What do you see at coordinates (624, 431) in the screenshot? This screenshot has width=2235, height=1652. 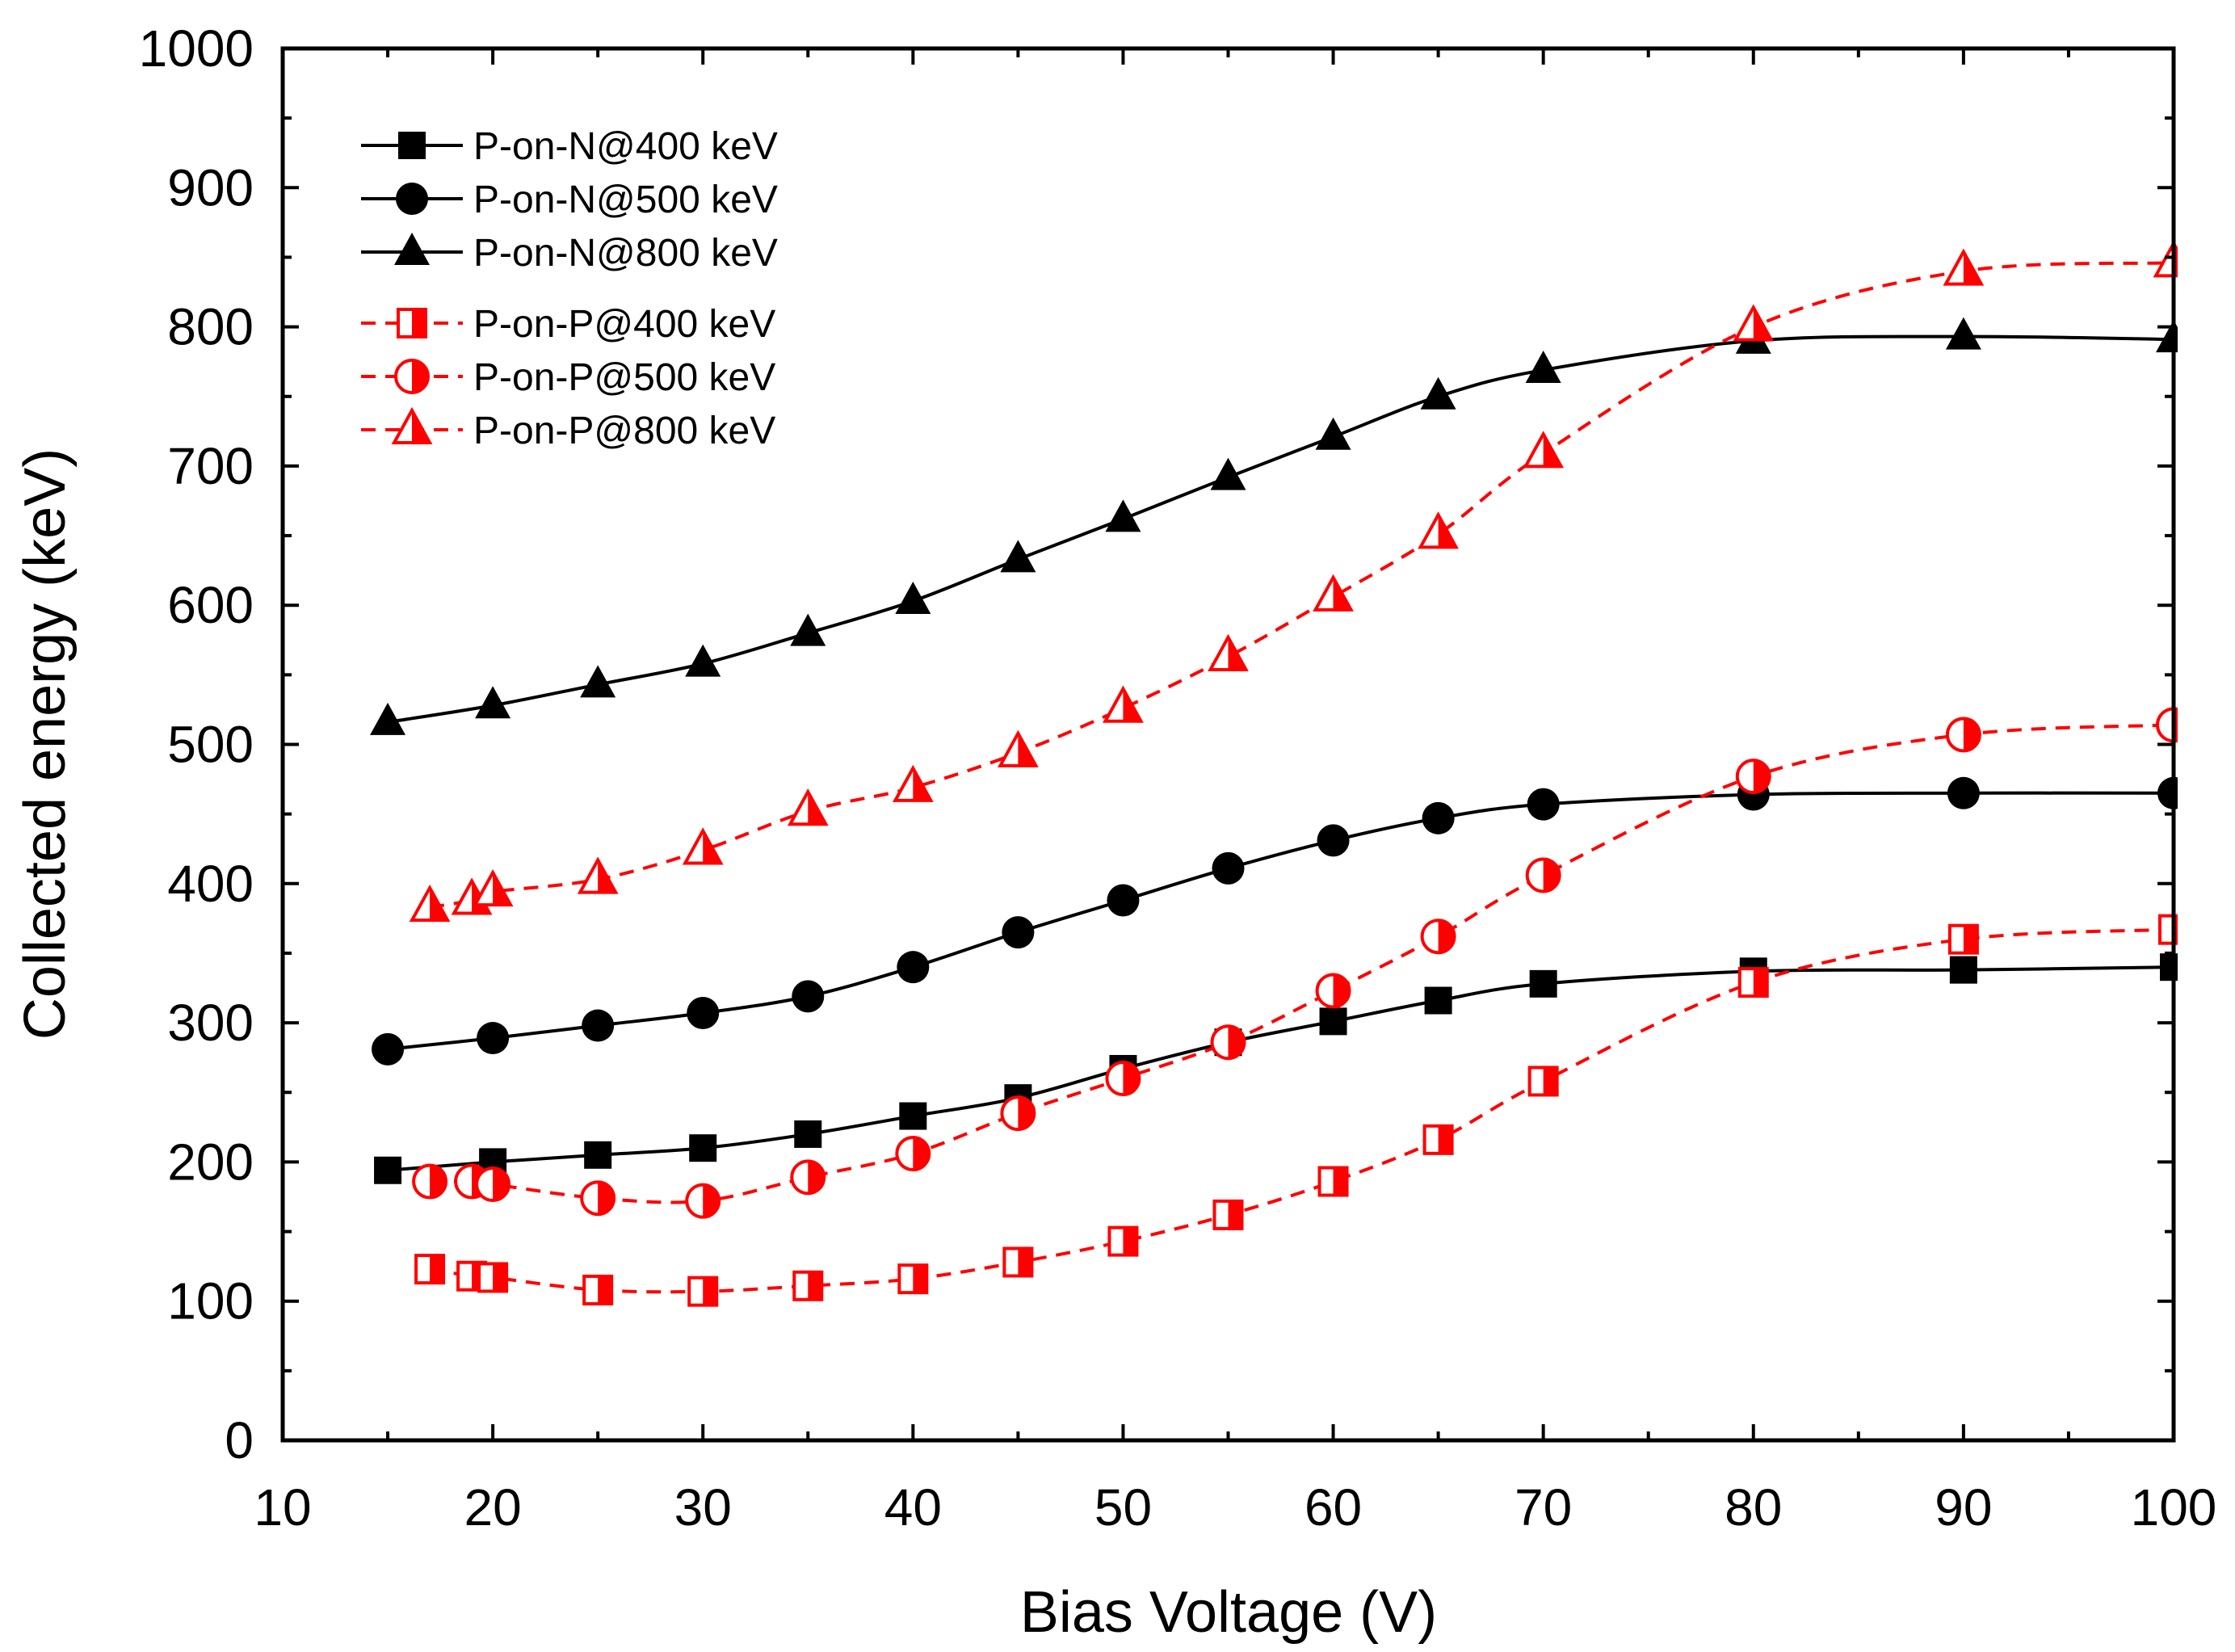 I see `legend-label: P-on-P@800 keV` at bounding box center [624, 431].